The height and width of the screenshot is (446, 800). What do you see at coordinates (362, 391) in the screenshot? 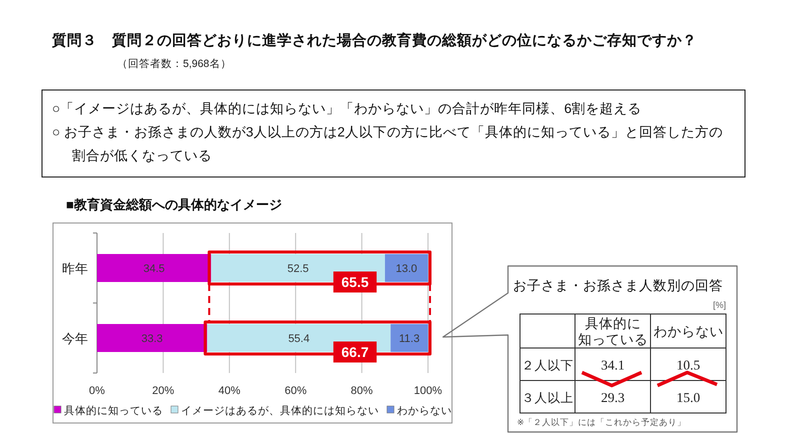
I see `x-tick-label: 80%` at bounding box center [362, 391].